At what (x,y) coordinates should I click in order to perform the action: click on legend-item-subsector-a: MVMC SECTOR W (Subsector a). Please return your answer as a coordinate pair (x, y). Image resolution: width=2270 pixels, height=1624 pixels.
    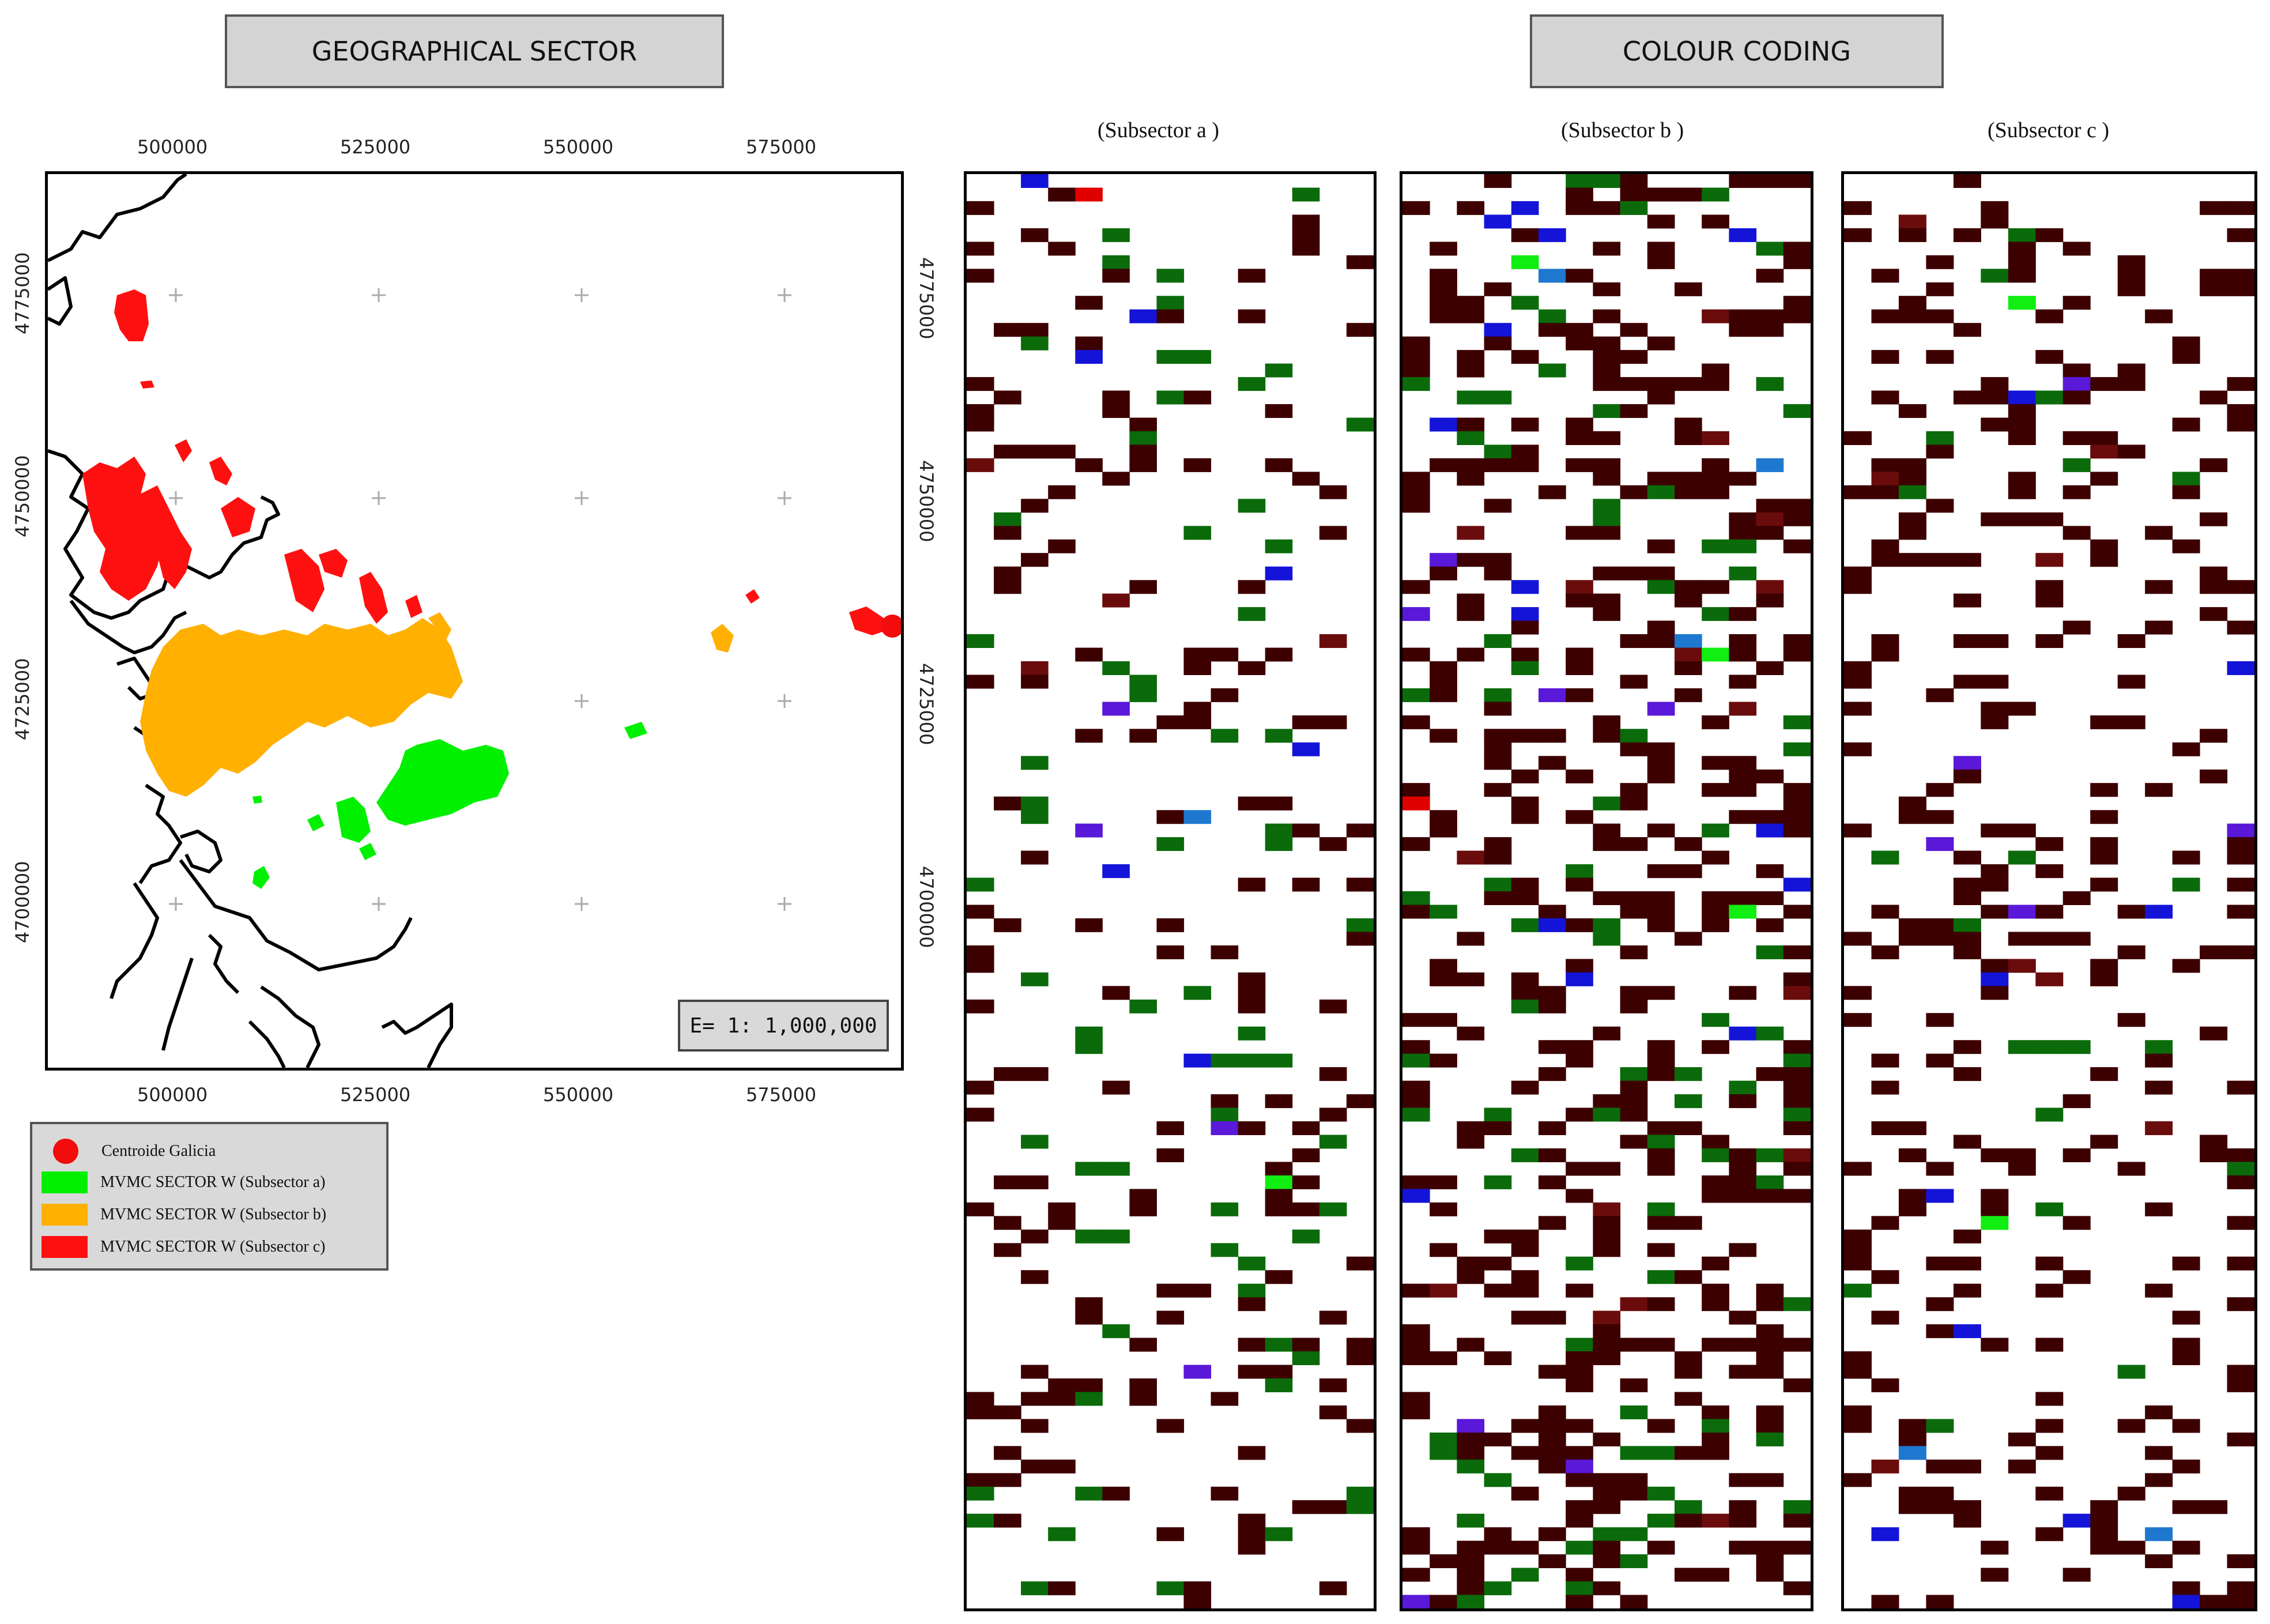
    Looking at the image, I should click on (183, 1182).